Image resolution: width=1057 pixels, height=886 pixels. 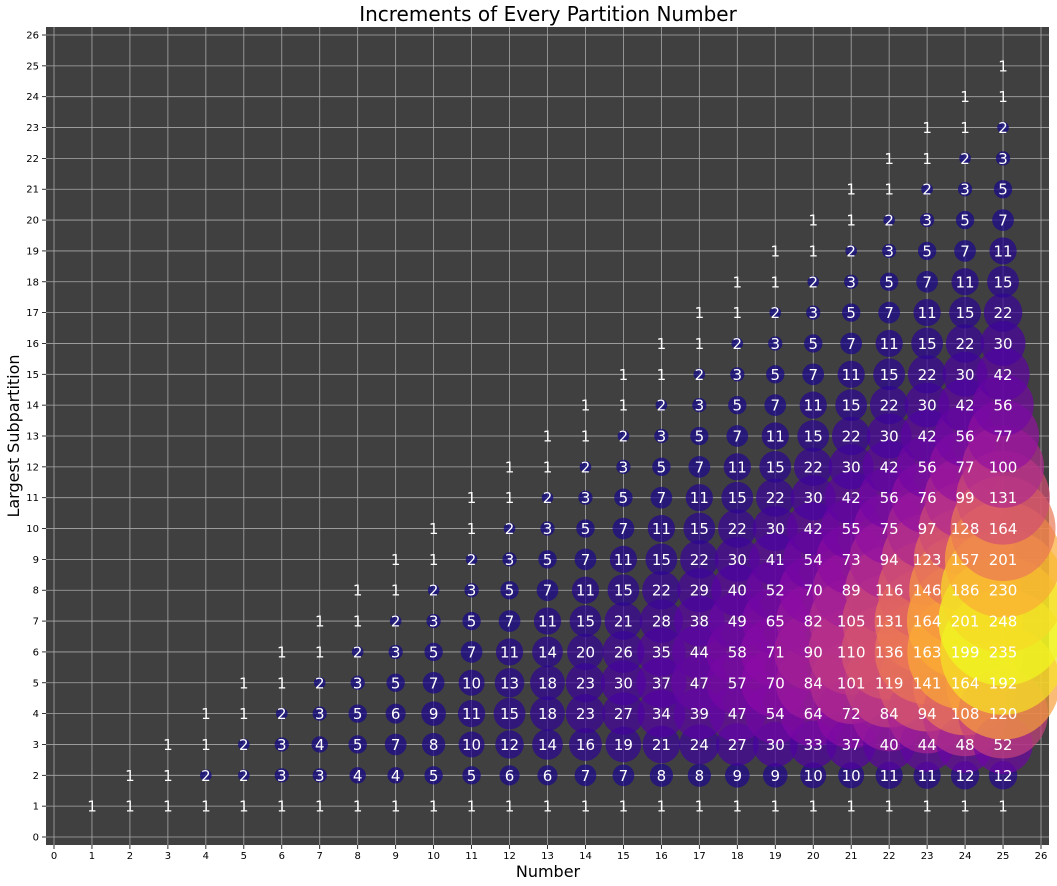 What do you see at coordinates (32, 128) in the screenshot?
I see `y-tick-label: 23` at bounding box center [32, 128].